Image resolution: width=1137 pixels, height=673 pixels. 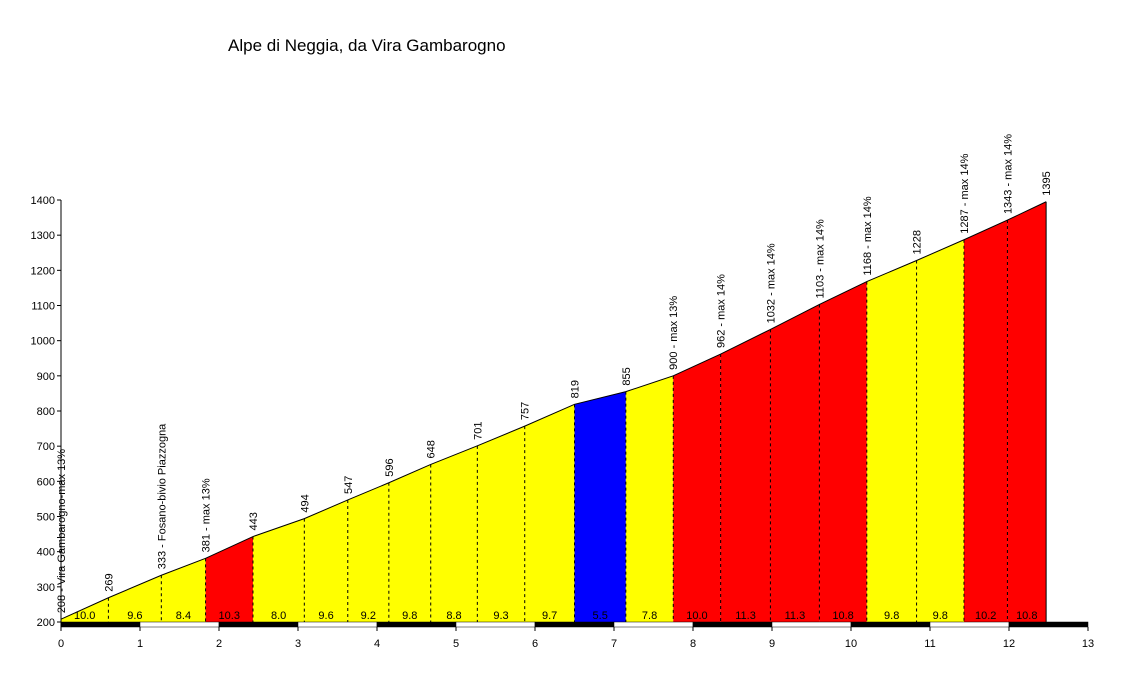 I want to click on segment-gradient-label: 10.3, so click(x=229, y=616).